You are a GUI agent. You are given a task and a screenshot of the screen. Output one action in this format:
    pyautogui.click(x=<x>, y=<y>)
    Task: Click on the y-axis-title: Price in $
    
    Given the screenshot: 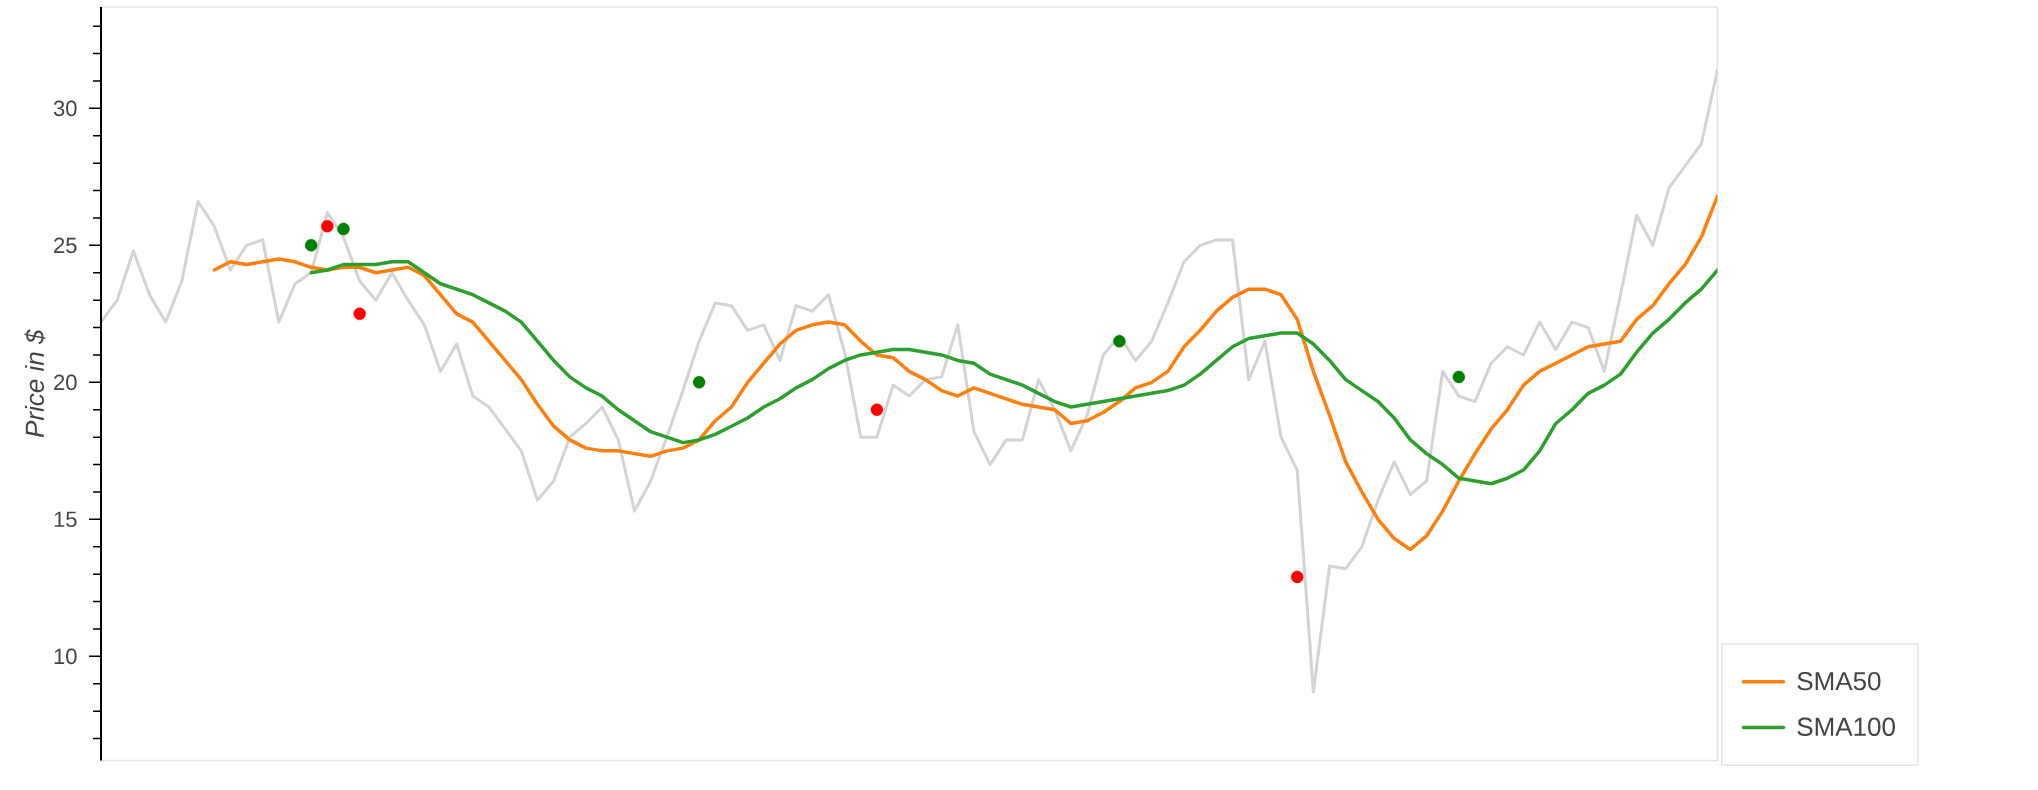 What is the action you would take?
    pyautogui.click(x=35, y=383)
    